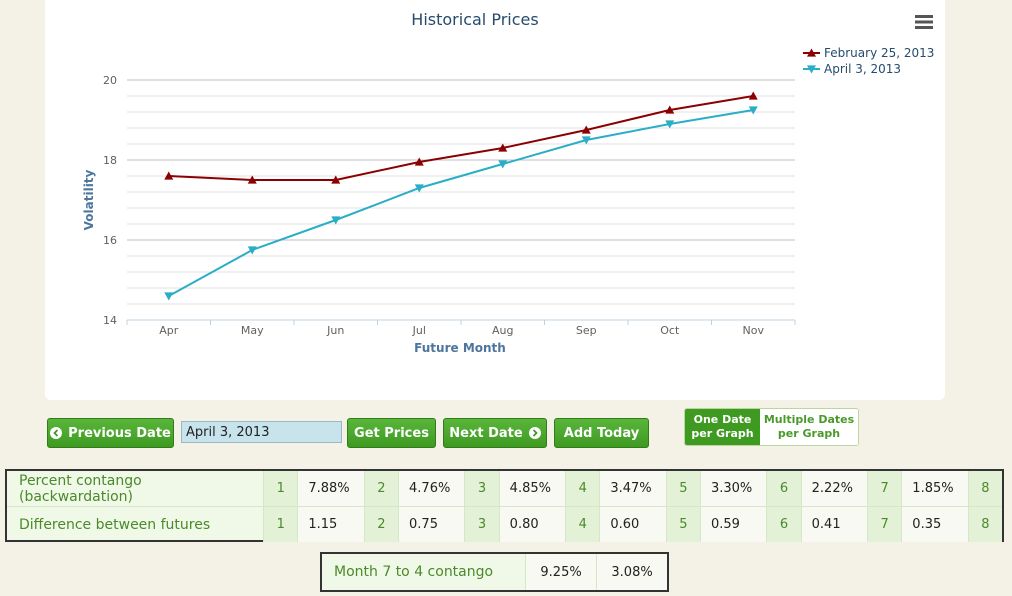 The width and height of the screenshot is (1012, 596). I want to click on stats-value: 0.59, so click(734, 524).